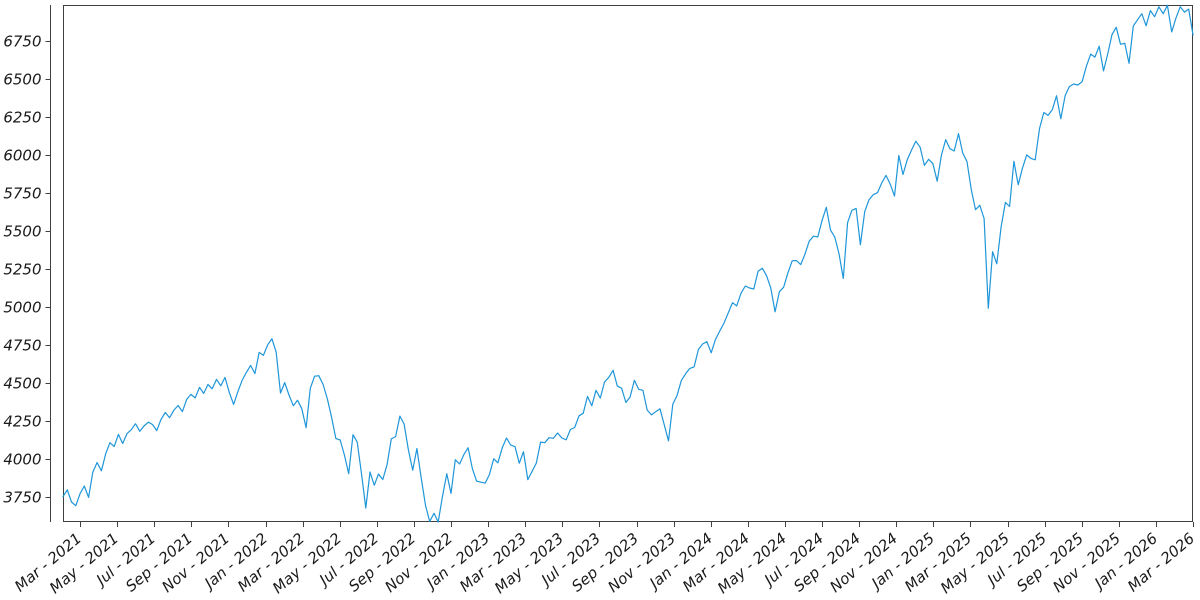 The width and height of the screenshot is (1200, 600). I want to click on y-tick-label: 6250, so click(22, 118).